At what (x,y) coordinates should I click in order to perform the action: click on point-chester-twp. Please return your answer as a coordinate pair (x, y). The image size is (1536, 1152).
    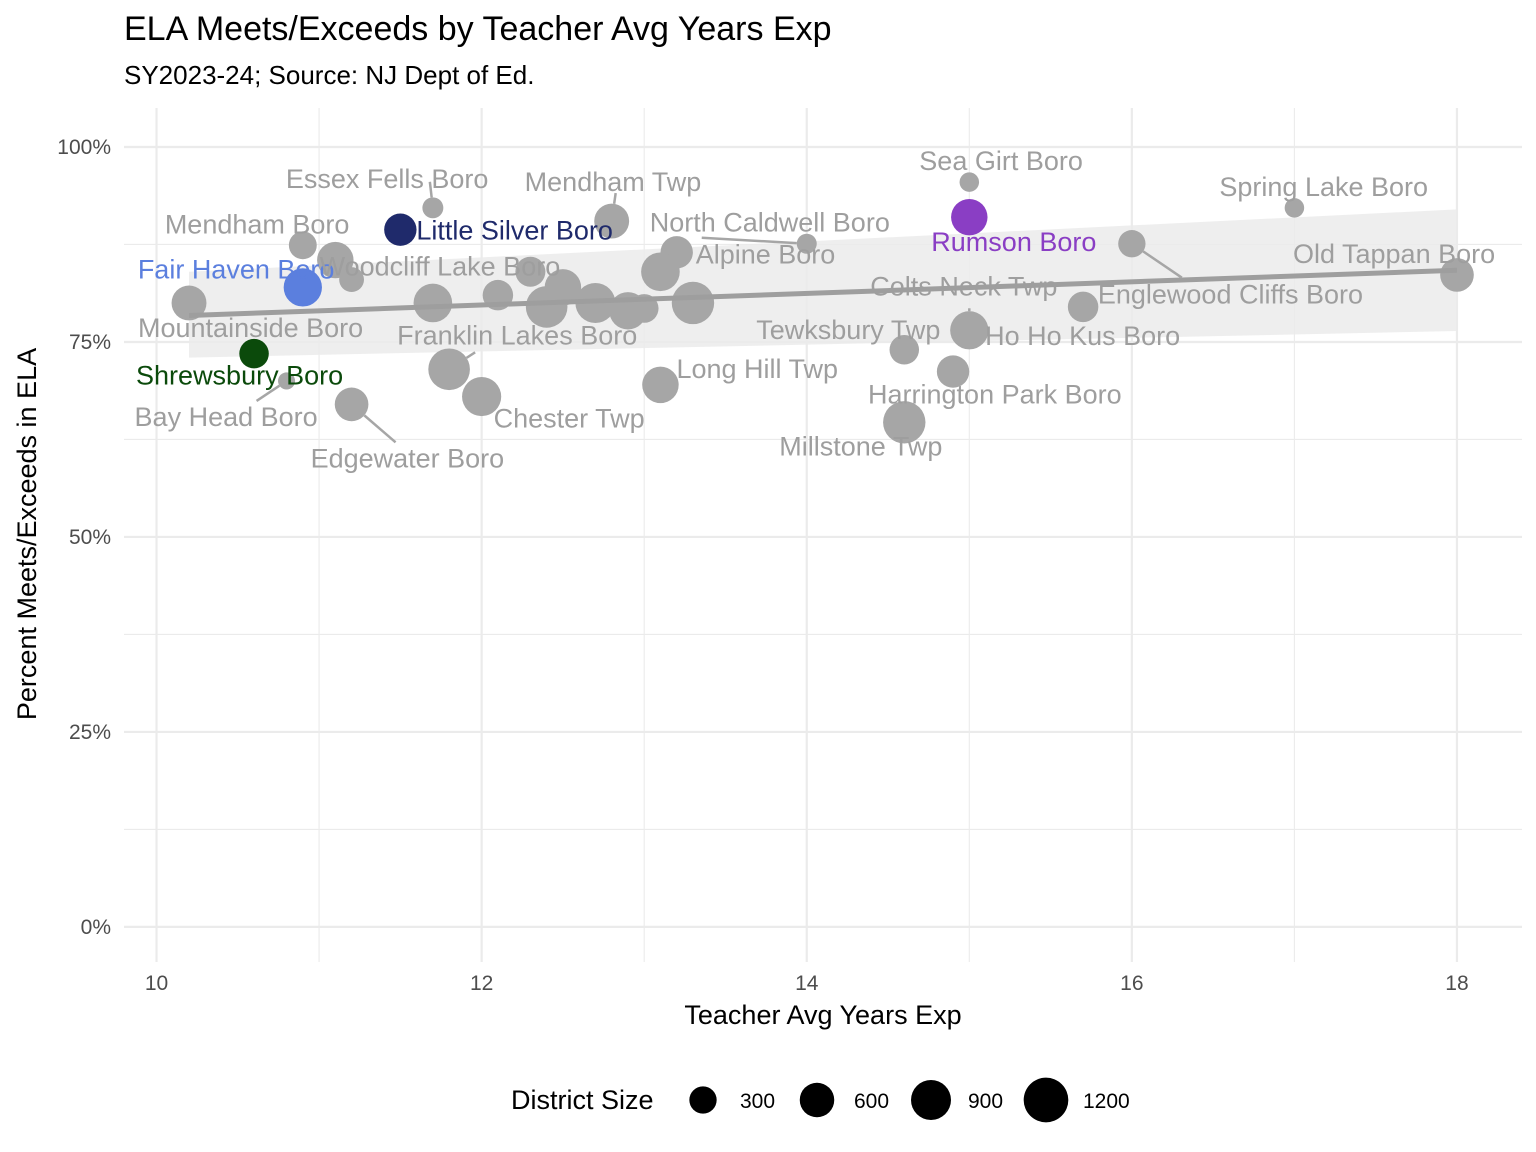
    Looking at the image, I should click on (482, 396).